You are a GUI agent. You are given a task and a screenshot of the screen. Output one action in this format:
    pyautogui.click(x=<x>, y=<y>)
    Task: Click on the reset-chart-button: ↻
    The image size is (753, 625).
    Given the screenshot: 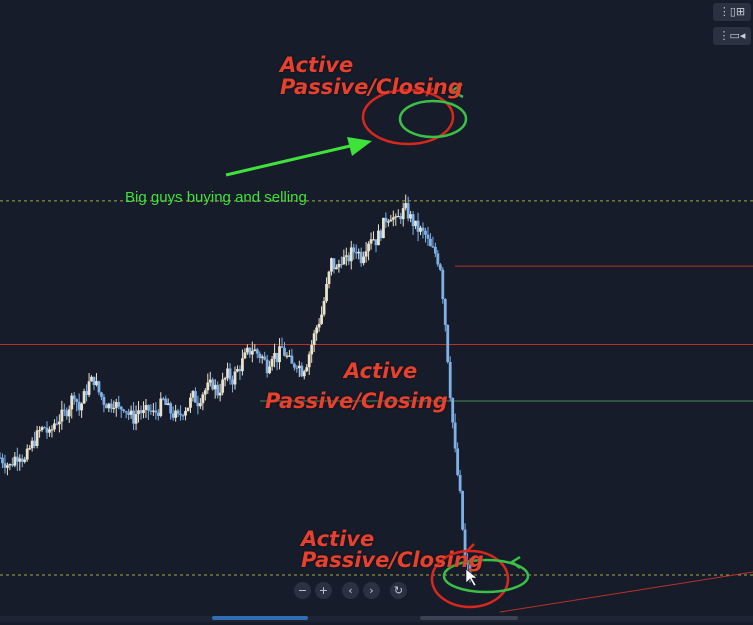 What is the action you would take?
    pyautogui.click(x=398, y=590)
    